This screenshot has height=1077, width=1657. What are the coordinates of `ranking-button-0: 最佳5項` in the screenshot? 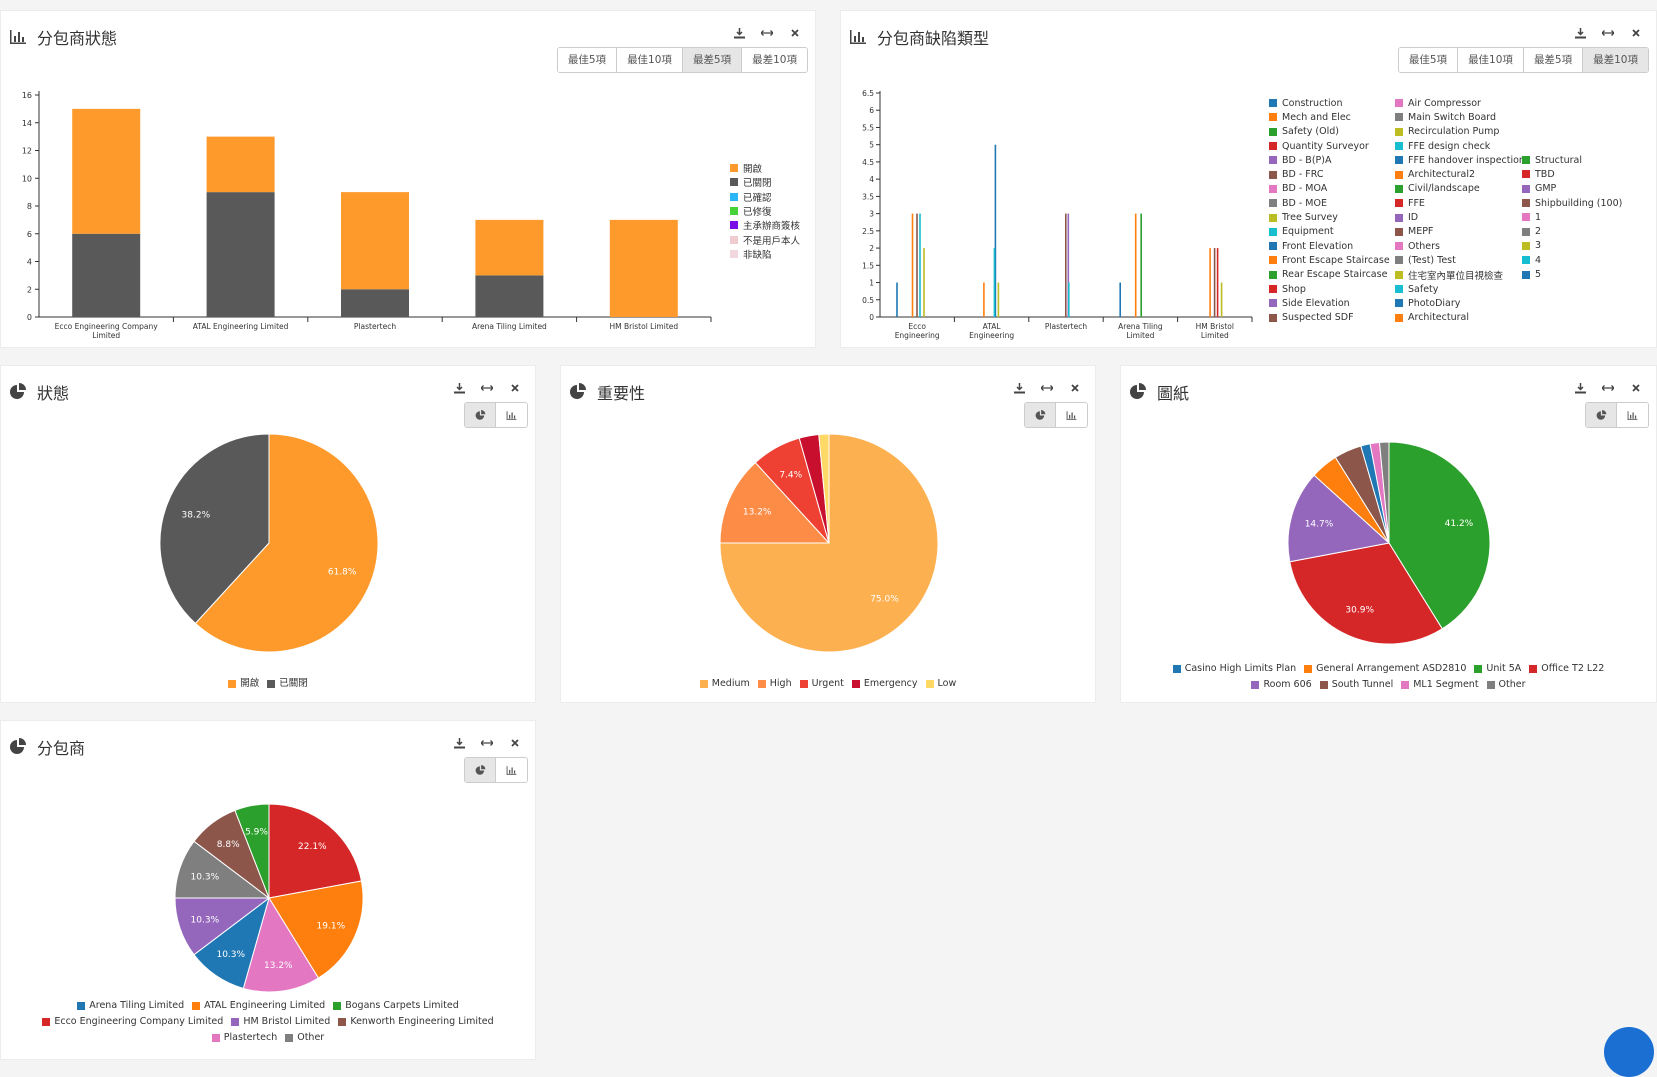 It's located at (1428, 60).